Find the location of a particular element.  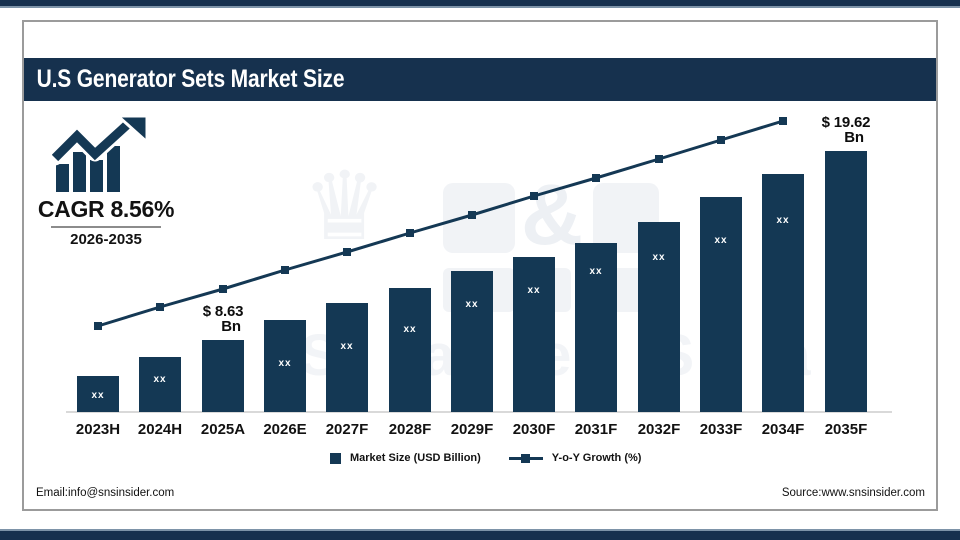

top-accent-strip-edge is located at coordinates (480, 7).